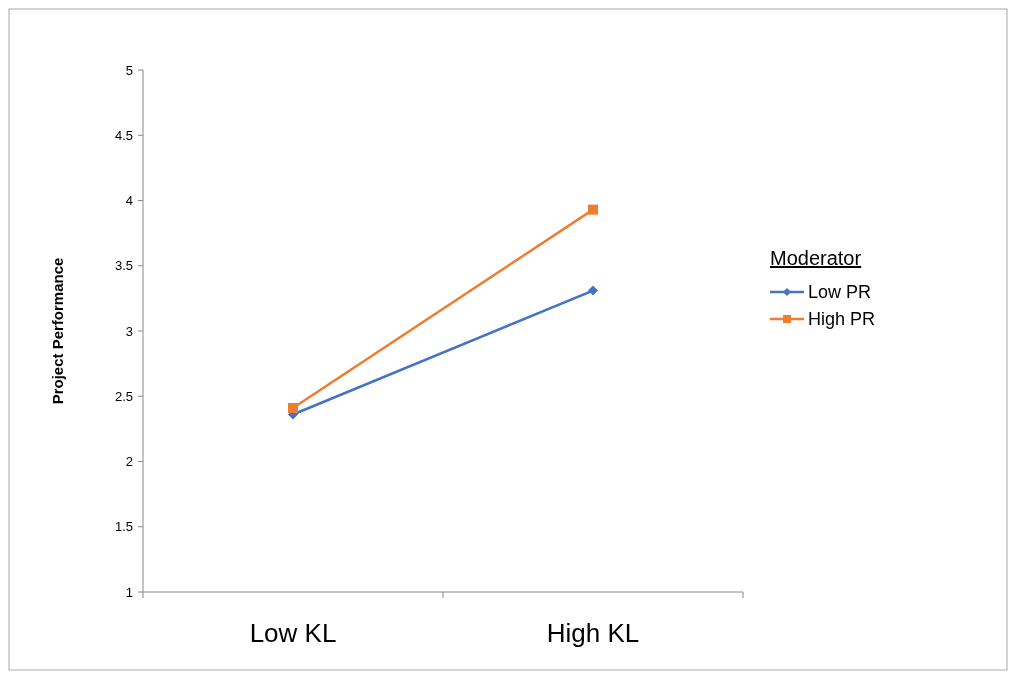  Describe the element at coordinates (57, 331) in the screenshot. I see `y-axis-title: Project Performance` at that location.